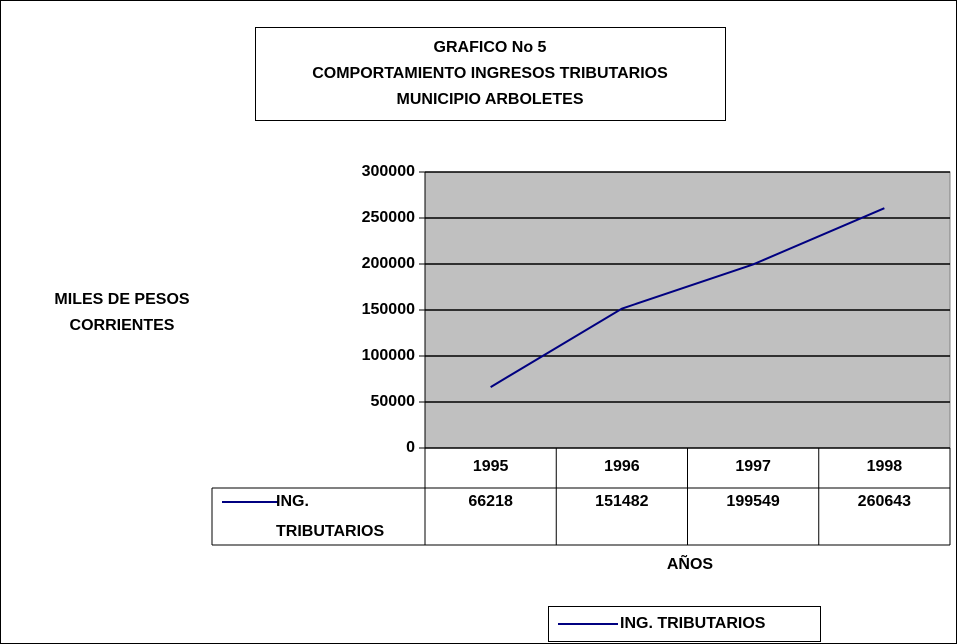 The width and height of the screenshot is (957, 644). Describe the element at coordinates (410, 447) in the screenshot. I see `y-tick-label: 0` at that location.